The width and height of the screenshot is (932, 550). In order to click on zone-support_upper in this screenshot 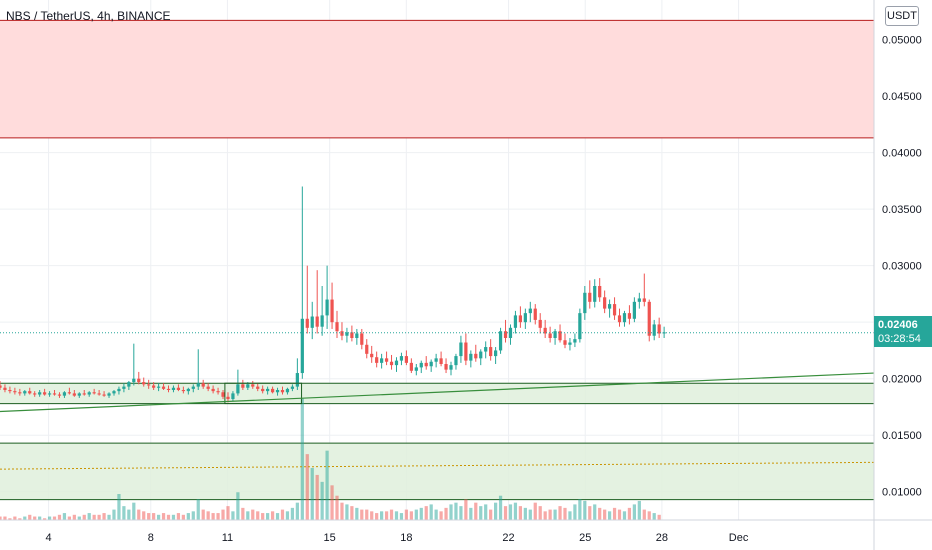, I will do `click(437, 393)`.